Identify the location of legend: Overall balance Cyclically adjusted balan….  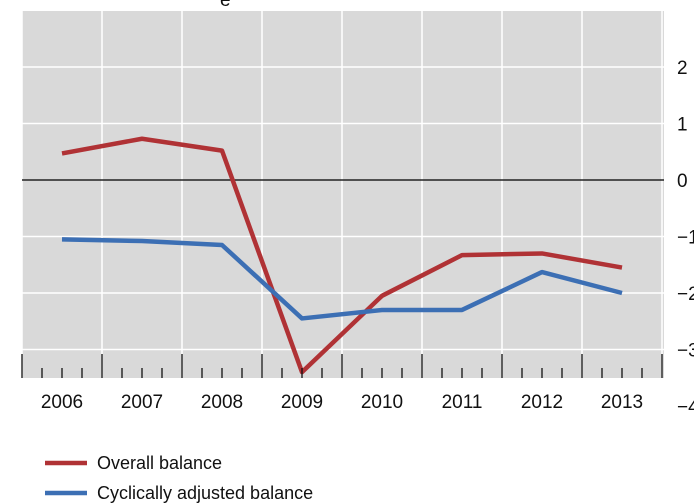
(179, 478).